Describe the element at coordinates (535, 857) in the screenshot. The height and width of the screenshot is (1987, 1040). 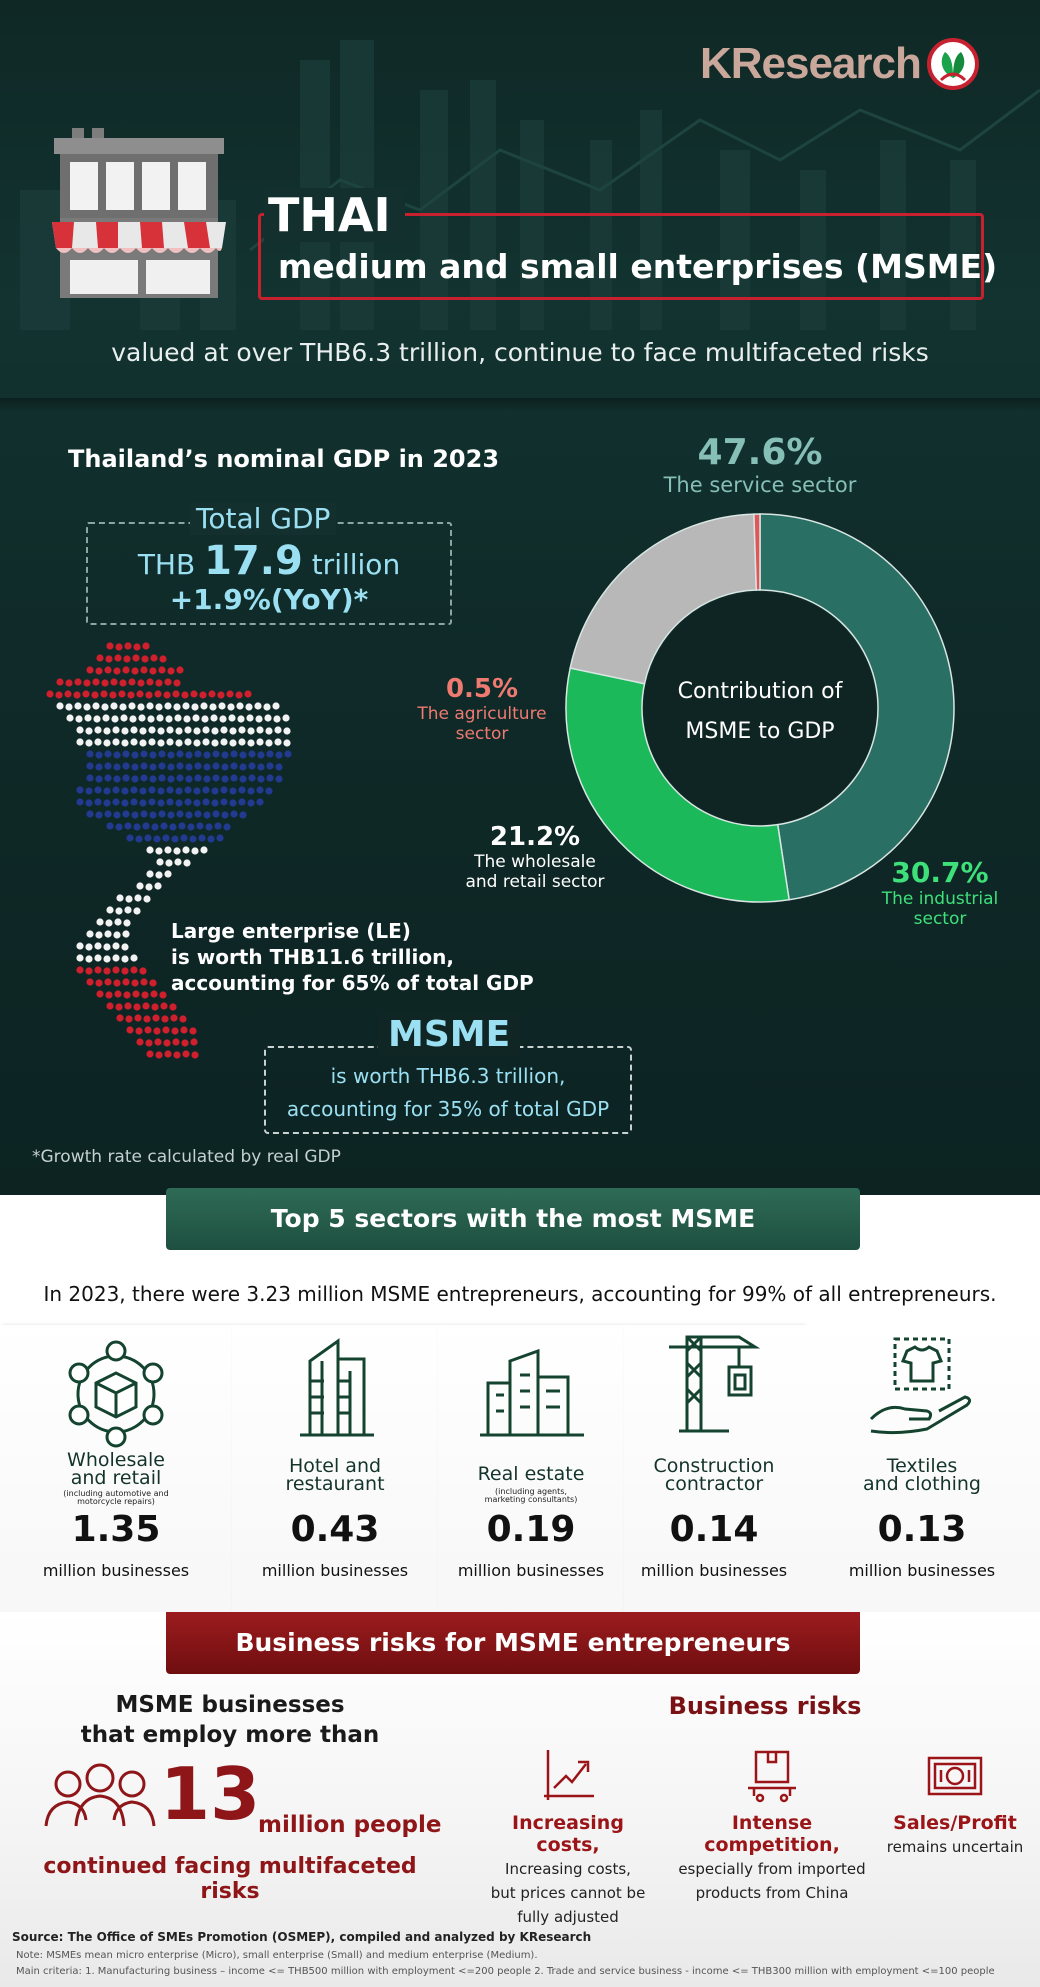
I see `donut-label-wholesale: 21.2% The wholesale and retail sector` at that location.